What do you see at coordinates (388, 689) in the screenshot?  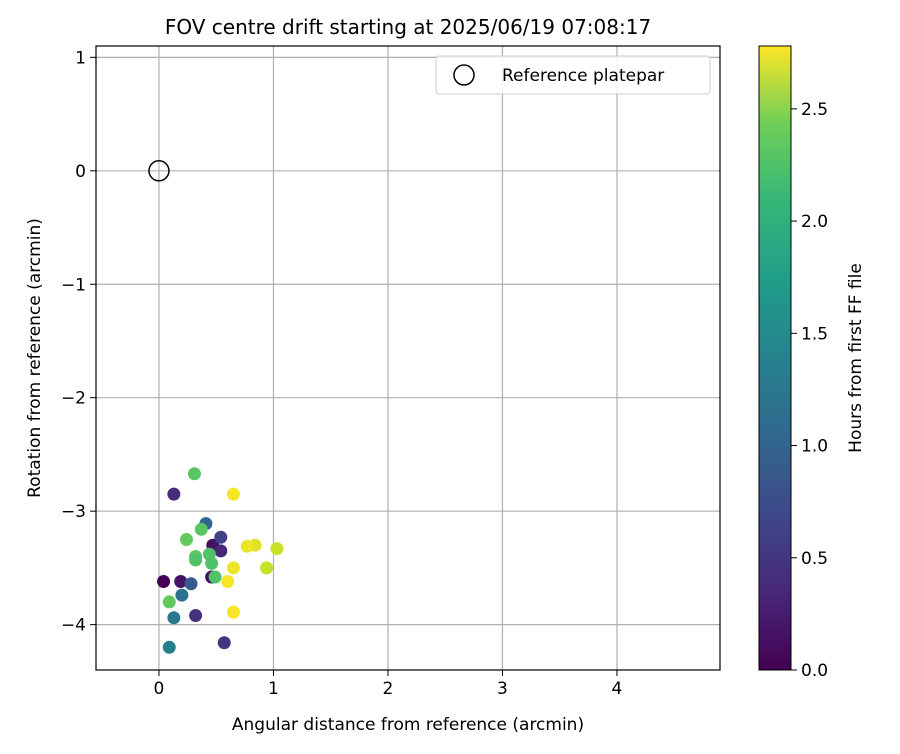 I see `x-tick-label: 2` at bounding box center [388, 689].